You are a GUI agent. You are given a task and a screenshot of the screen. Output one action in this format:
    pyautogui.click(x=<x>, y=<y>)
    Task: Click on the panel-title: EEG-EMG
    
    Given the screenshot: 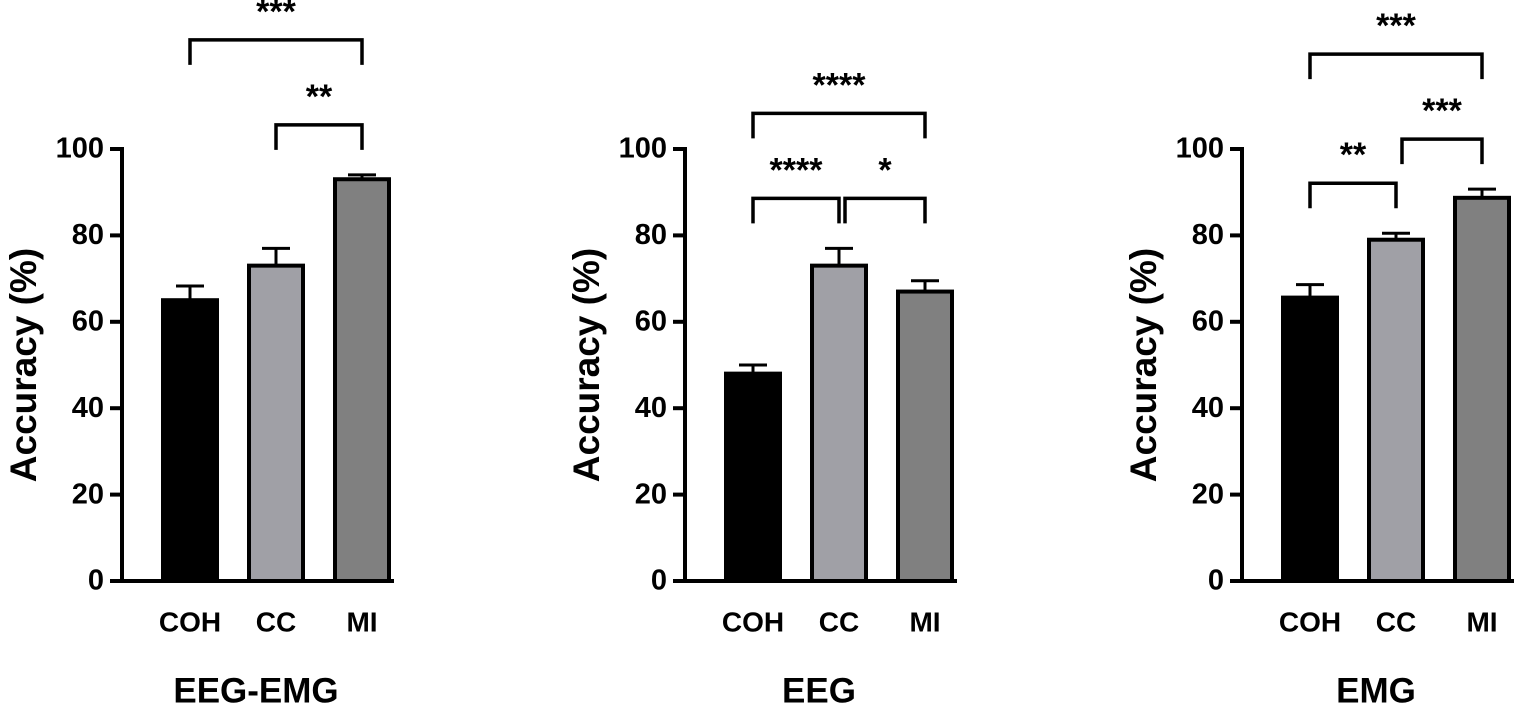 What is the action you would take?
    pyautogui.click(x=255, y=690)
    